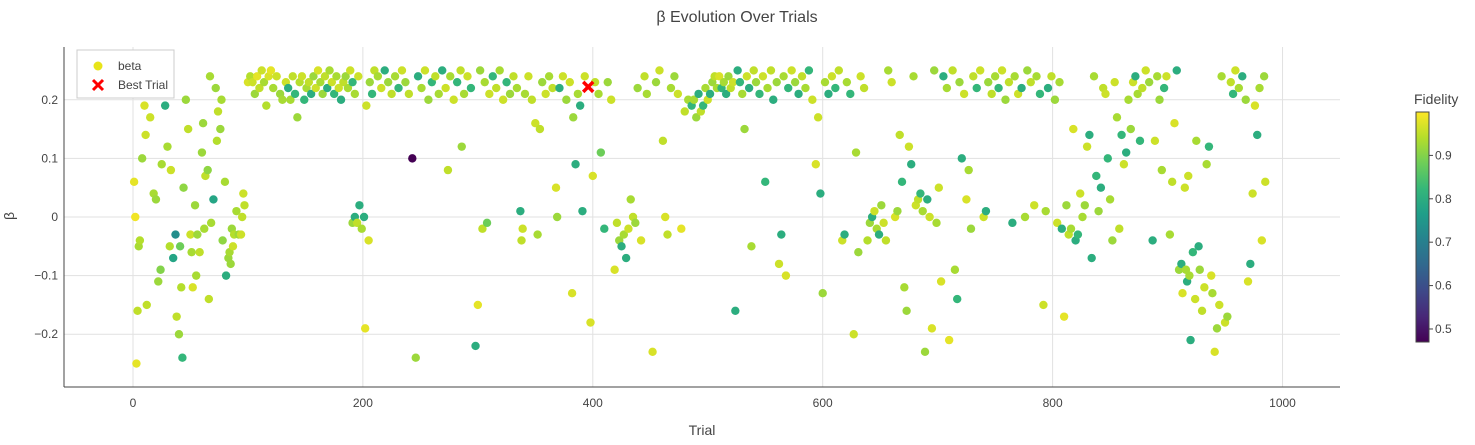 Image resolution: width=1475 pixels, height=445 pixels. What do you see at coordinates (1443, 329) in the screenshot?
I see `colorbar-tick-label: 0.5` at bounding box center [1443, 329].